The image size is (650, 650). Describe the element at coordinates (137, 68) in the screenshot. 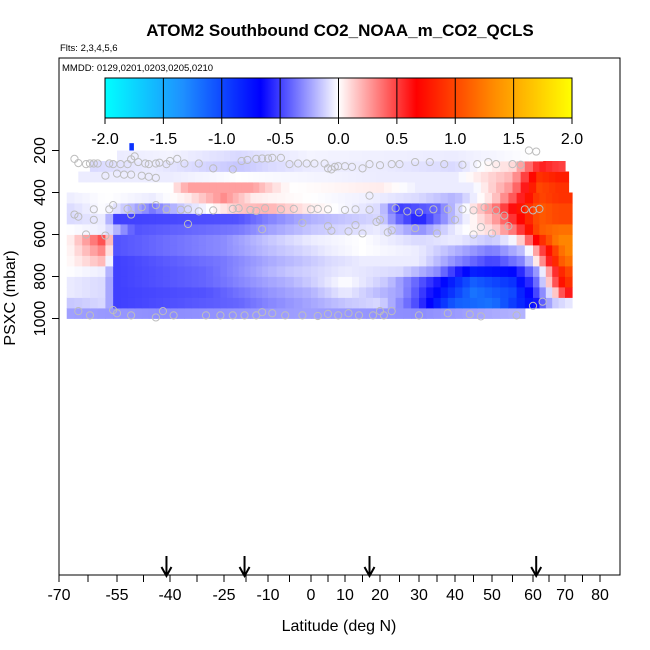

I see `dates-subtitle: MMDD: 0129,0201,0203,0205,0210` at that location.